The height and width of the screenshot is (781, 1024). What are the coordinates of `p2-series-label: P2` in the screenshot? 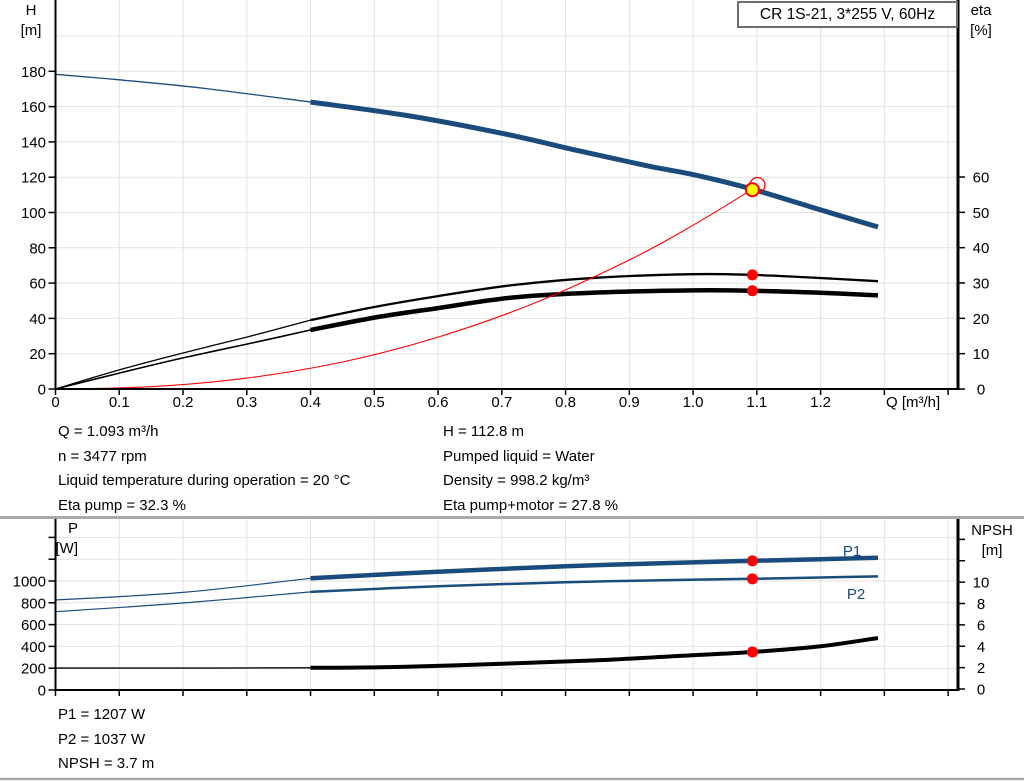 It's located at (856, 594).